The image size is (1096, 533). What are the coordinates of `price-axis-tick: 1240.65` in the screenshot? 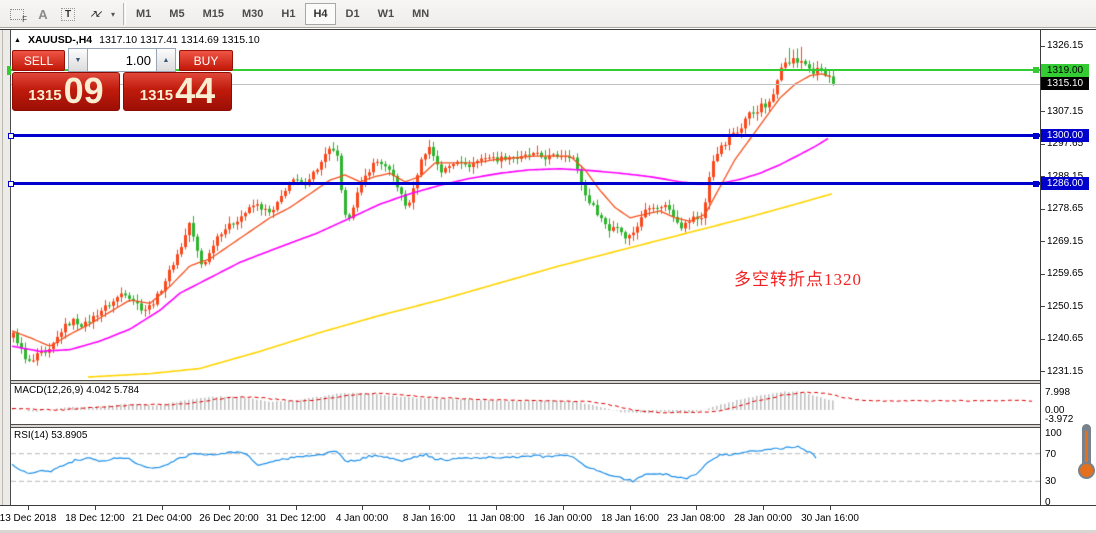 It's located at (1065, 339).